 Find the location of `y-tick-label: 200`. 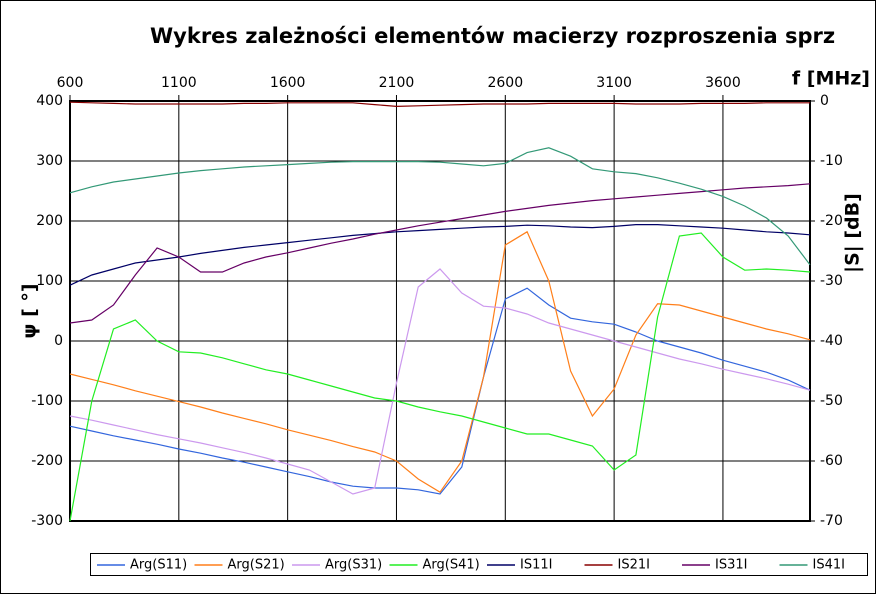

y-tick-label: 200 is located at coordinates (49, 221).